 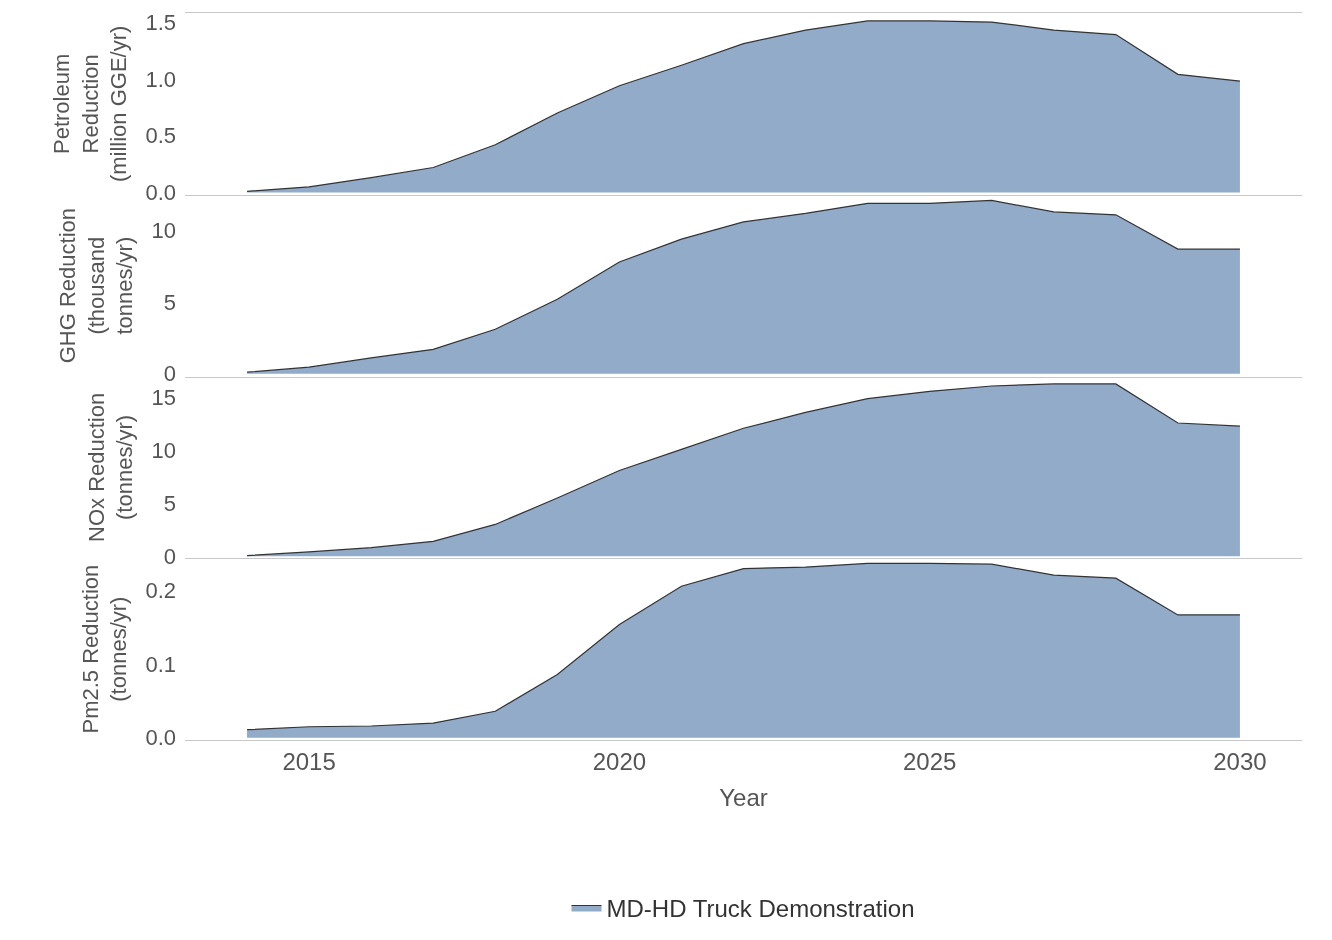 What do you see at coordinates (760, 908) in the screenshot?
I see `legend-label: MD-HD Truck Demonstration` at bounding box center [760, 908].